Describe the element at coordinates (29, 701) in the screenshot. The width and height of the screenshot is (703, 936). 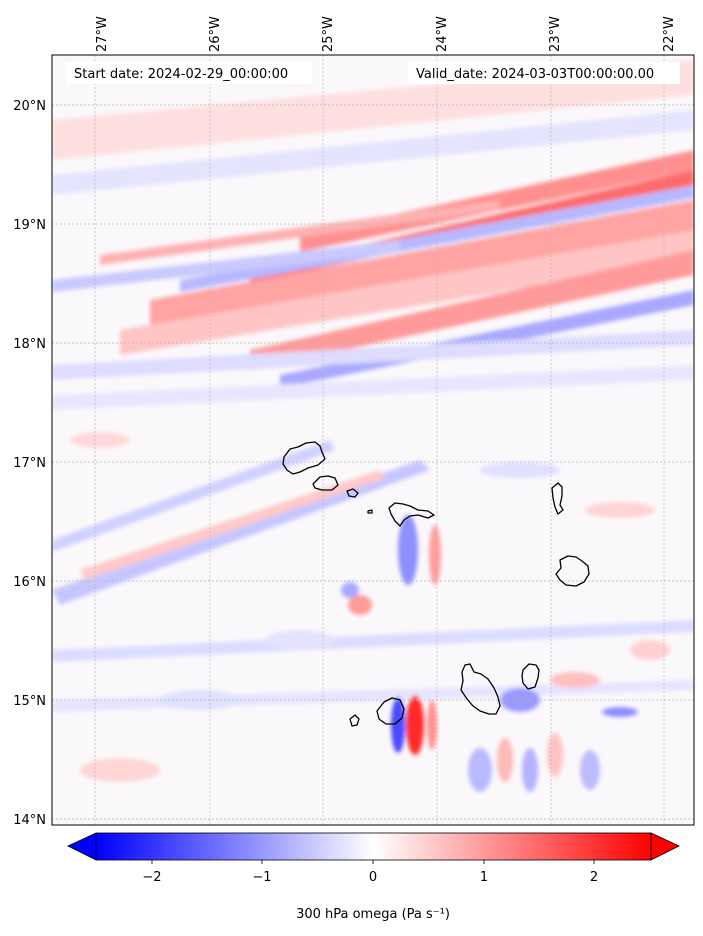
I see `lat-tick-label: 15°N` at that location.